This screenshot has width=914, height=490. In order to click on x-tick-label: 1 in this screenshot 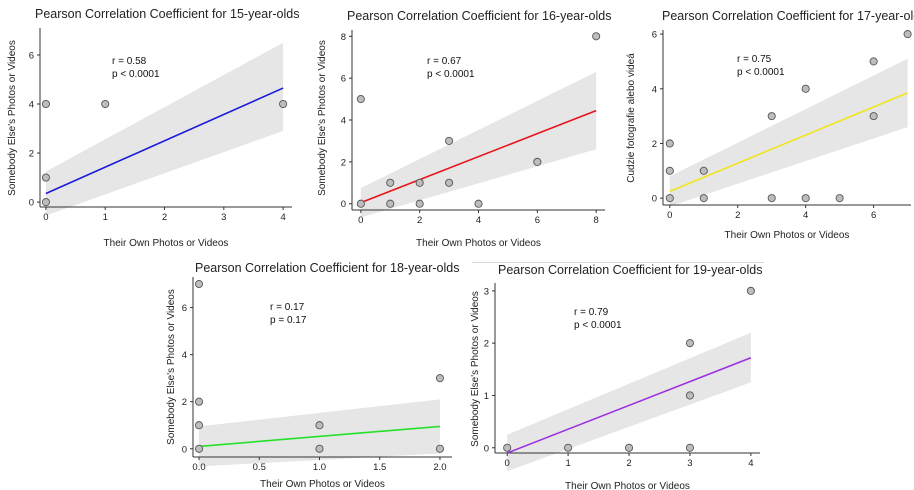, I will do `click(567, 463)`.